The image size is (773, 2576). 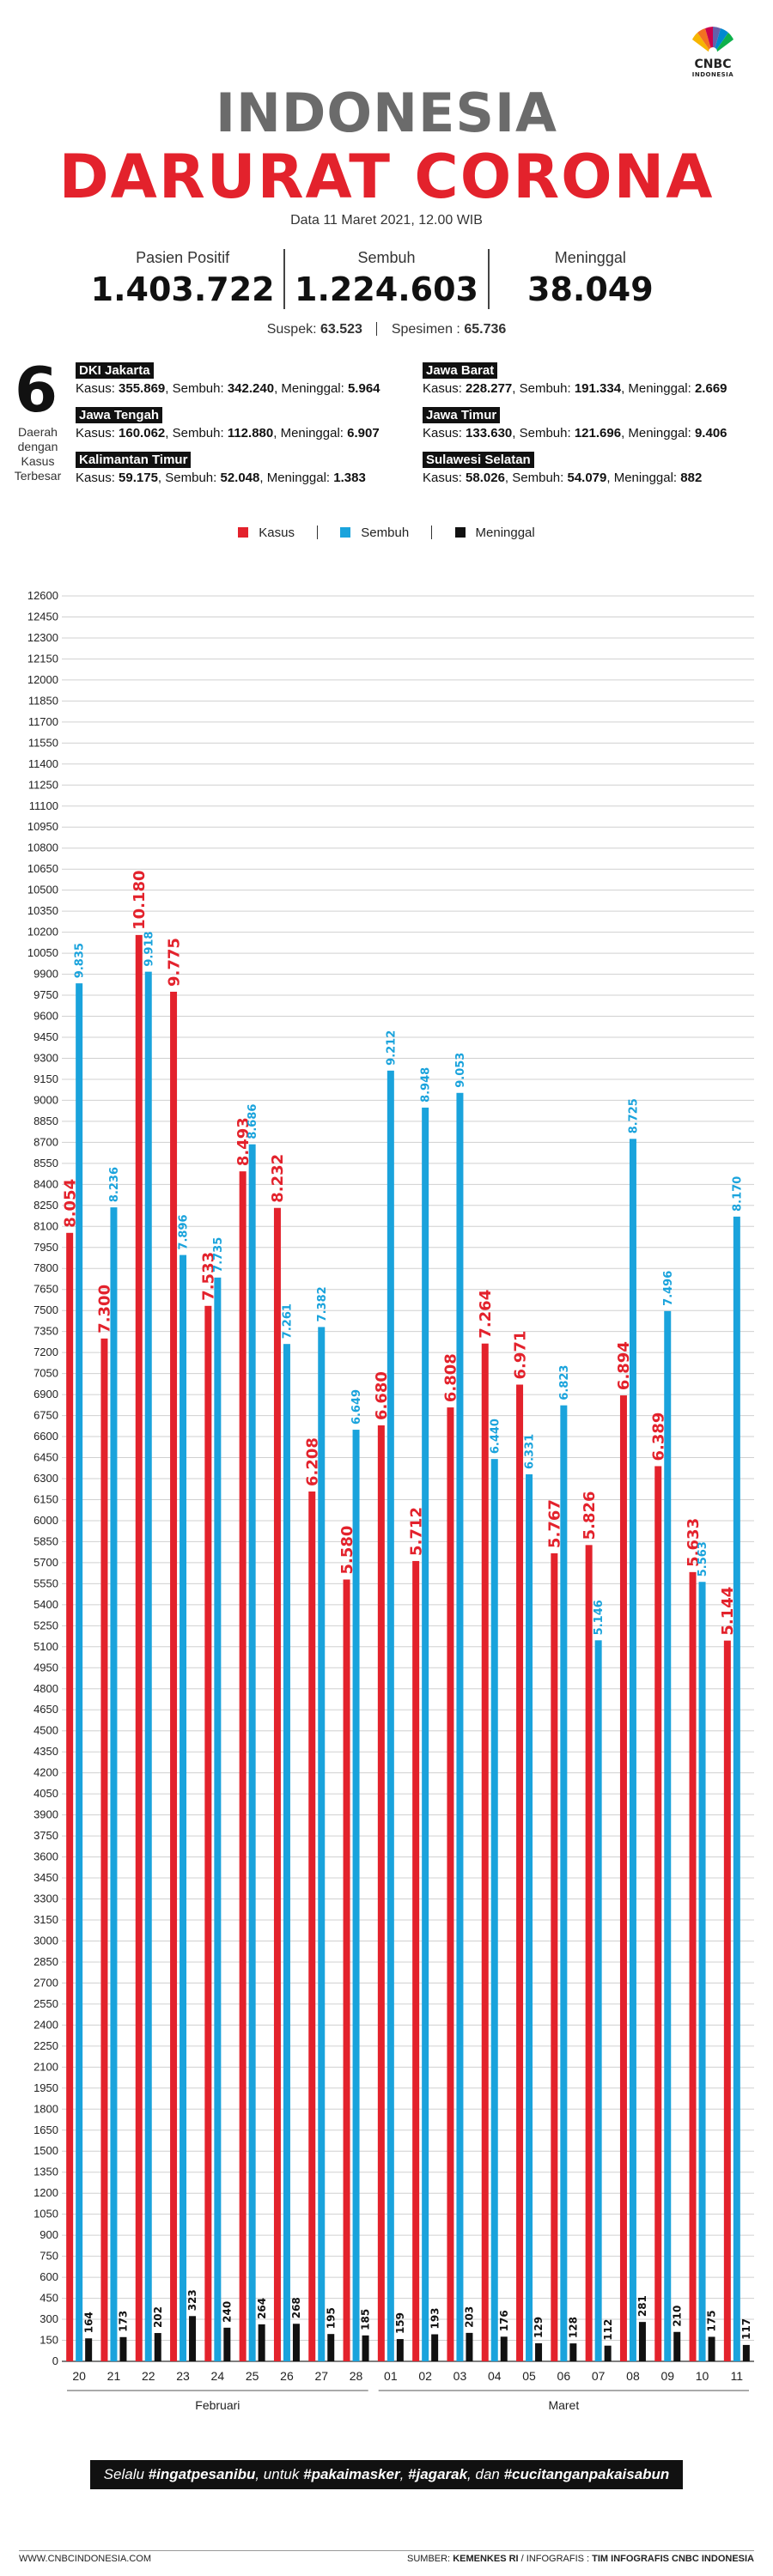 What do you see at coordinates (45, 1225) in the screenshot?
I see `y-tick-label: 8100` at bounding box center [45, 1225].